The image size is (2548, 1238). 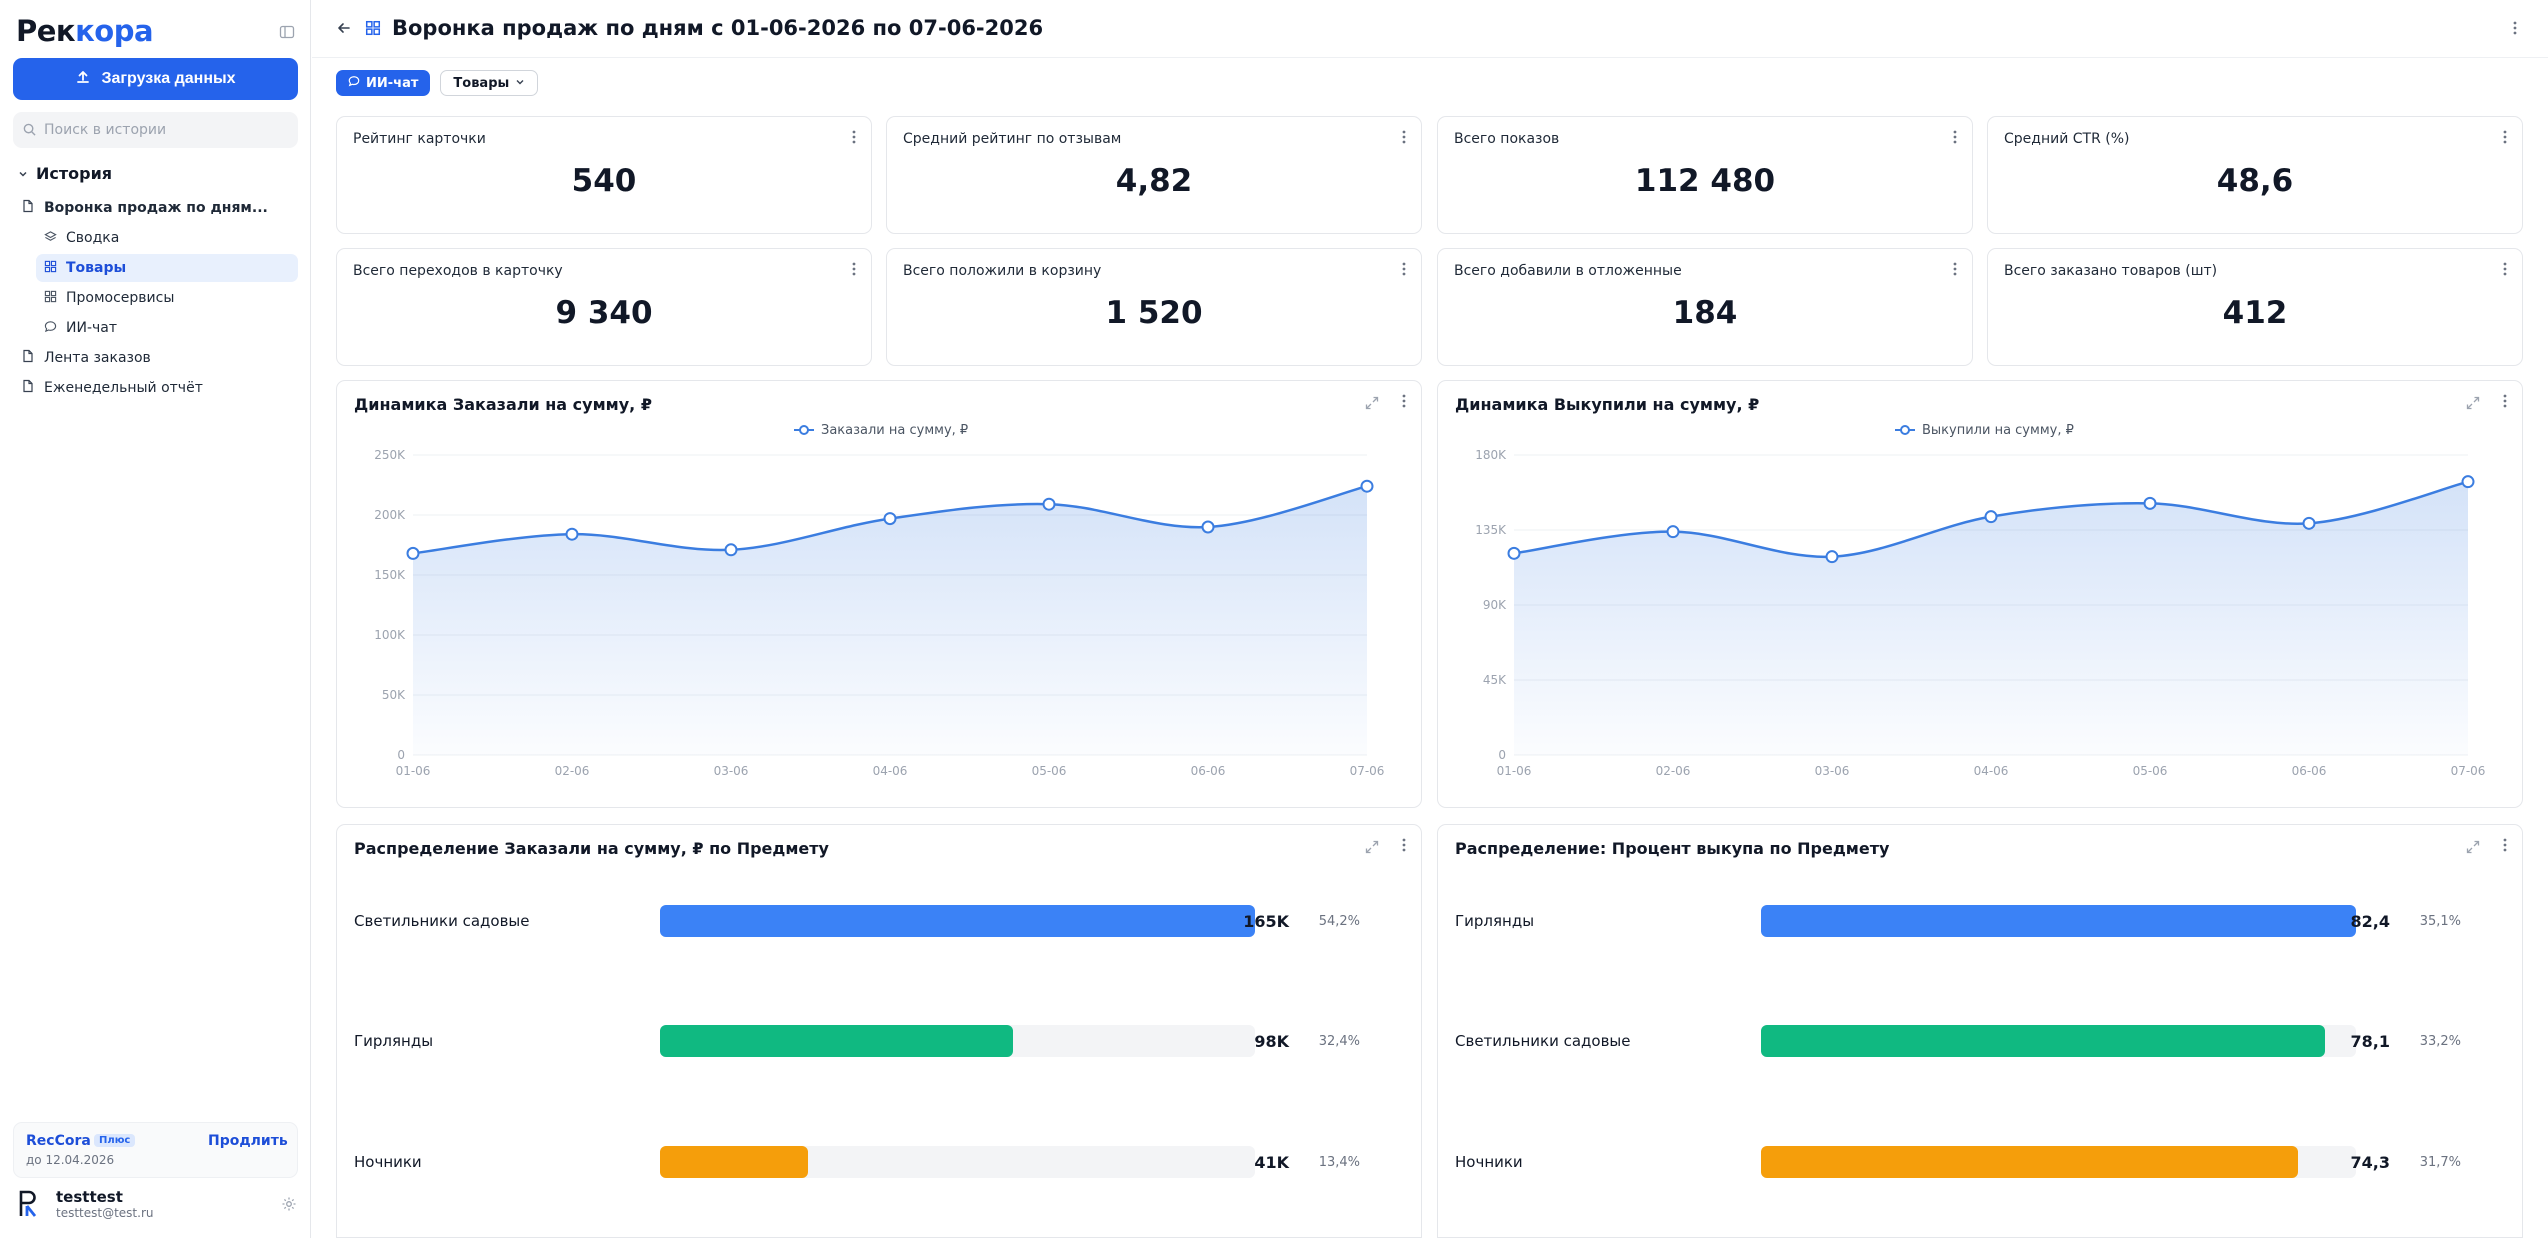 I want to click on y-tick-label: 0, so click(x=401, y=755).